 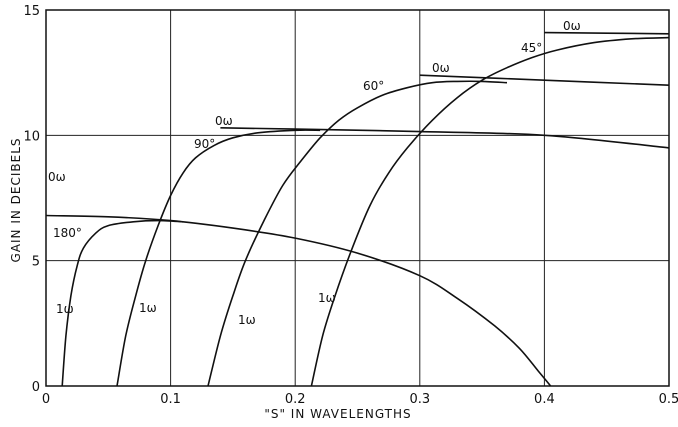 I want to click on y-tick-label: 0, so click(x=36, y=387).